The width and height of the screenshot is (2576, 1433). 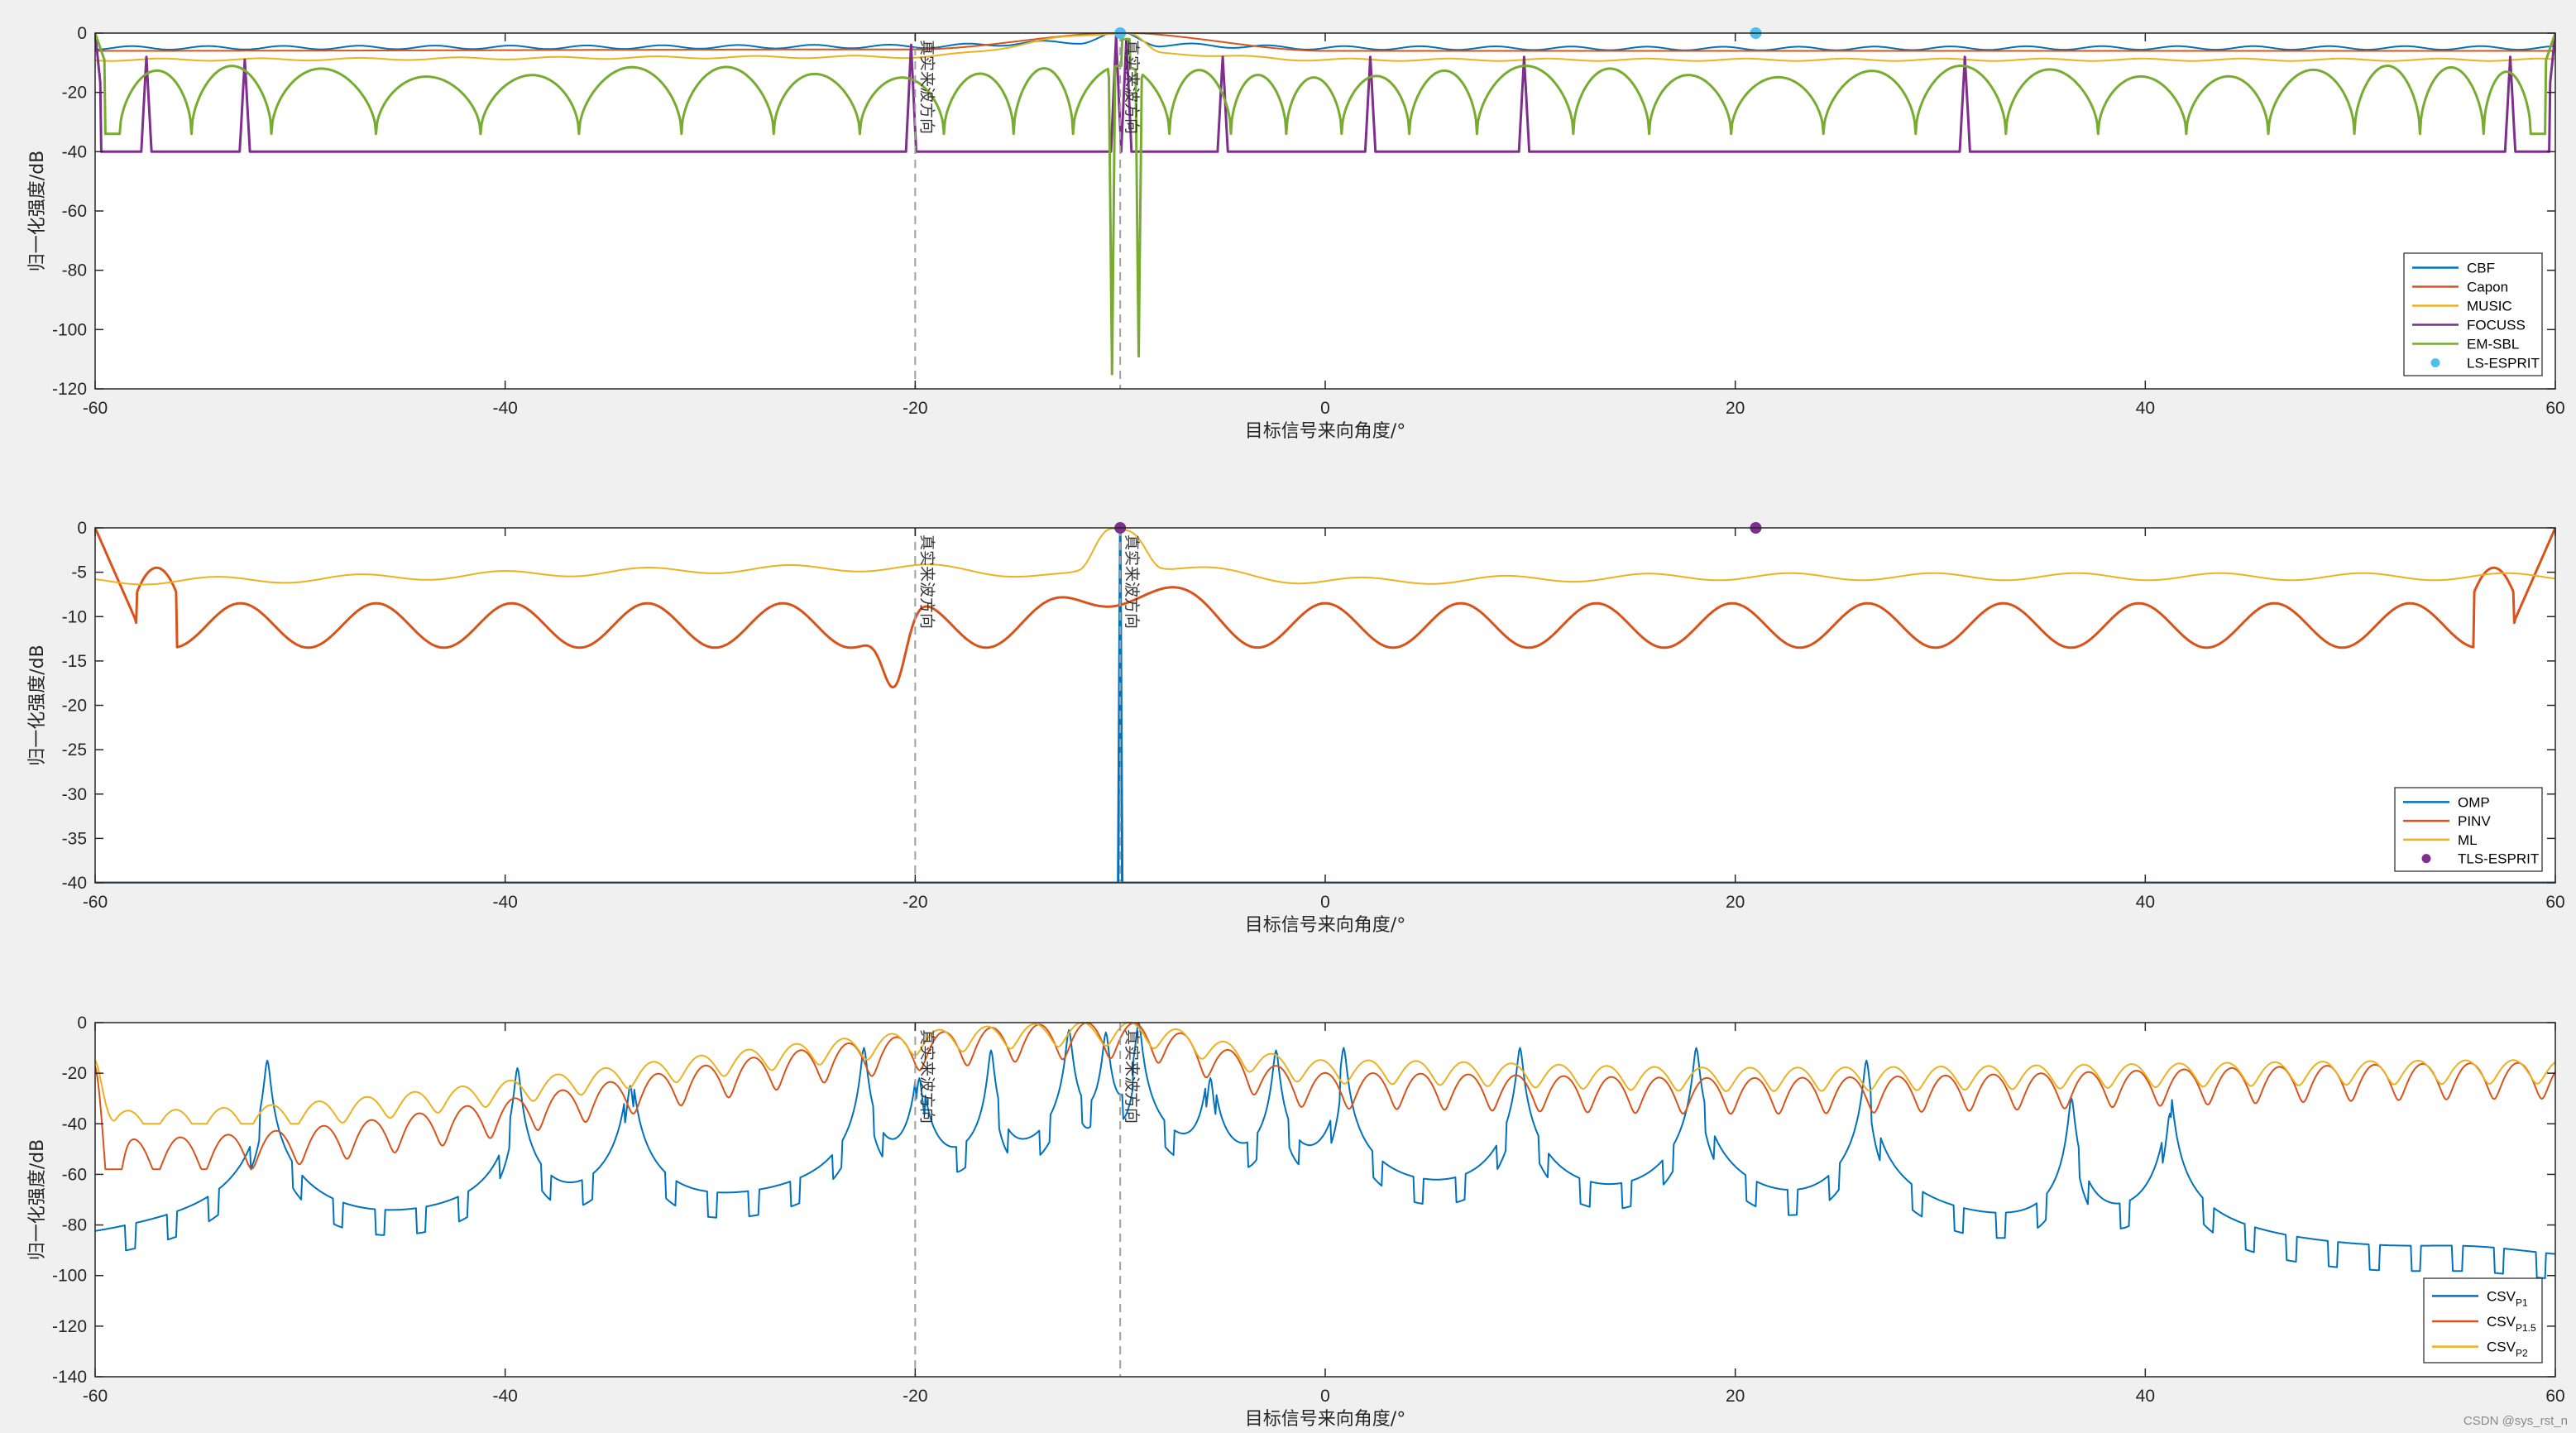 What do you see at coordinates (75, 838) in the screenshot?
I see `y-tick-label: -35` at bounding box center [75, 838].